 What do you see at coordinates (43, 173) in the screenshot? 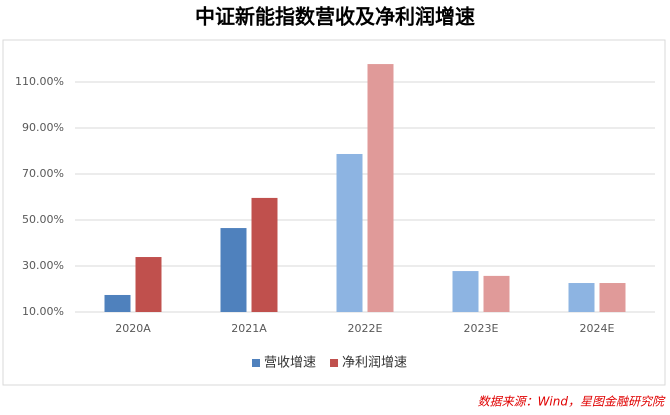
I see `y-tick-label: 70.00%` at bounding box center [43, 173].